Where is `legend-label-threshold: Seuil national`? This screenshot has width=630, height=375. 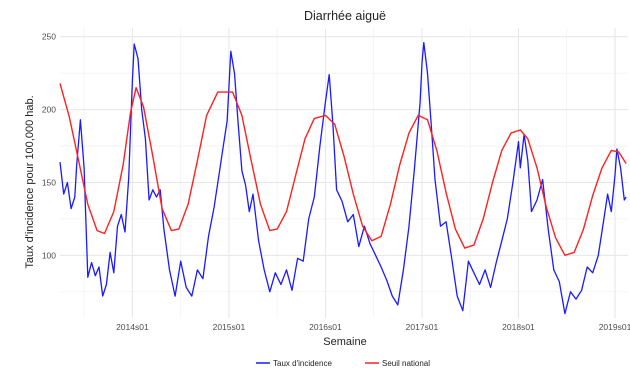
legend-label-threshold: Seuil national is located at coordinates (406, 363).